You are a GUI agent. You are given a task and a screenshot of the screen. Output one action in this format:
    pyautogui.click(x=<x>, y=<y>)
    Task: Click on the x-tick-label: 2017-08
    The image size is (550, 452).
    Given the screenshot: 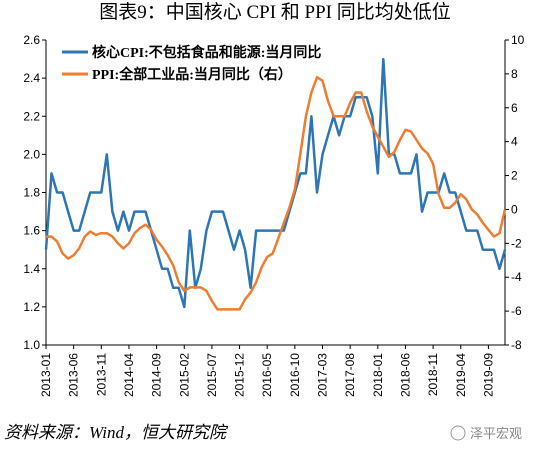 What is the action you would take?
    pyautogui.click(x=350, y=375)
    